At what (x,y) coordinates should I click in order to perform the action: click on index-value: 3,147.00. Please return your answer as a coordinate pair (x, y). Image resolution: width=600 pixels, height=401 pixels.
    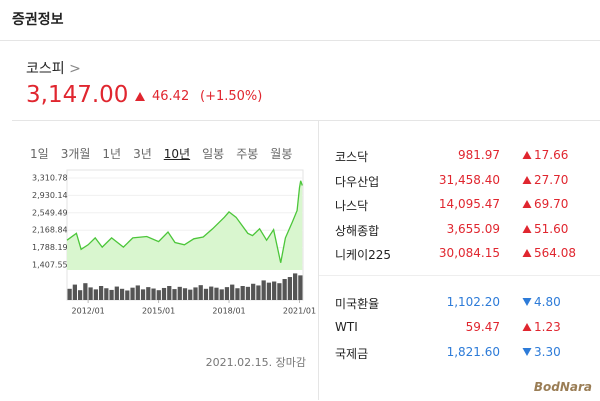
    Looking at the image, I should click on (77, 95).